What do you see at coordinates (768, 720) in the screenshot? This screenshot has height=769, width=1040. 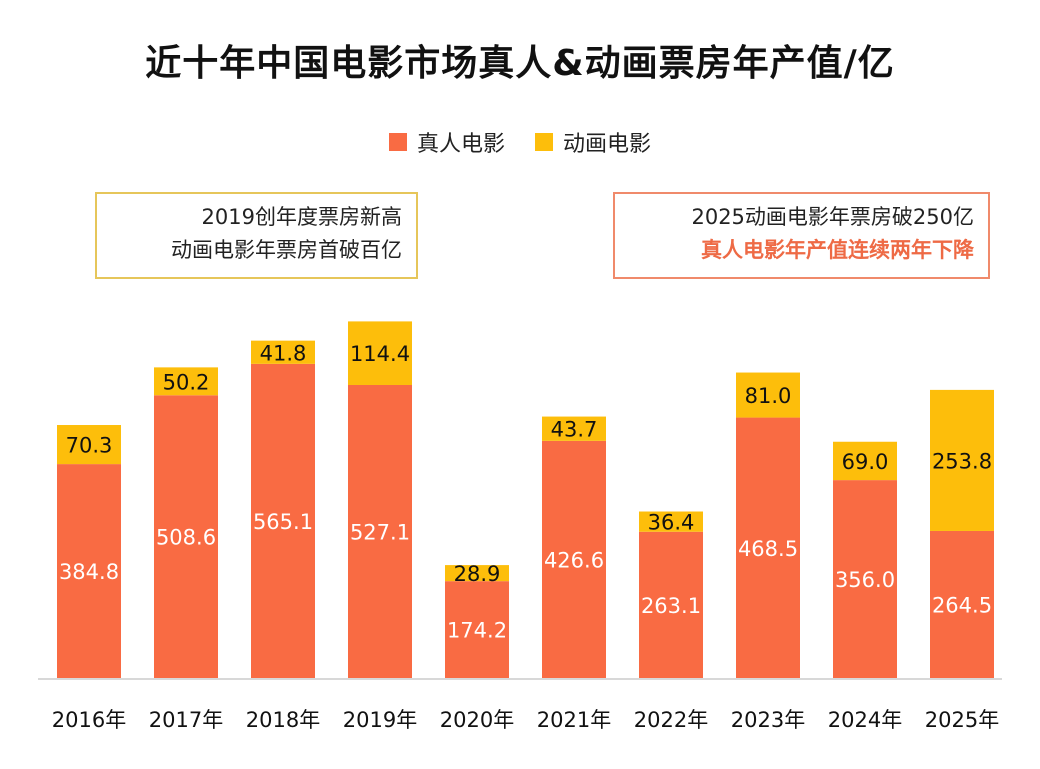 I see `x-tick-label-7: 2023年` at bounding box center [768, 720].